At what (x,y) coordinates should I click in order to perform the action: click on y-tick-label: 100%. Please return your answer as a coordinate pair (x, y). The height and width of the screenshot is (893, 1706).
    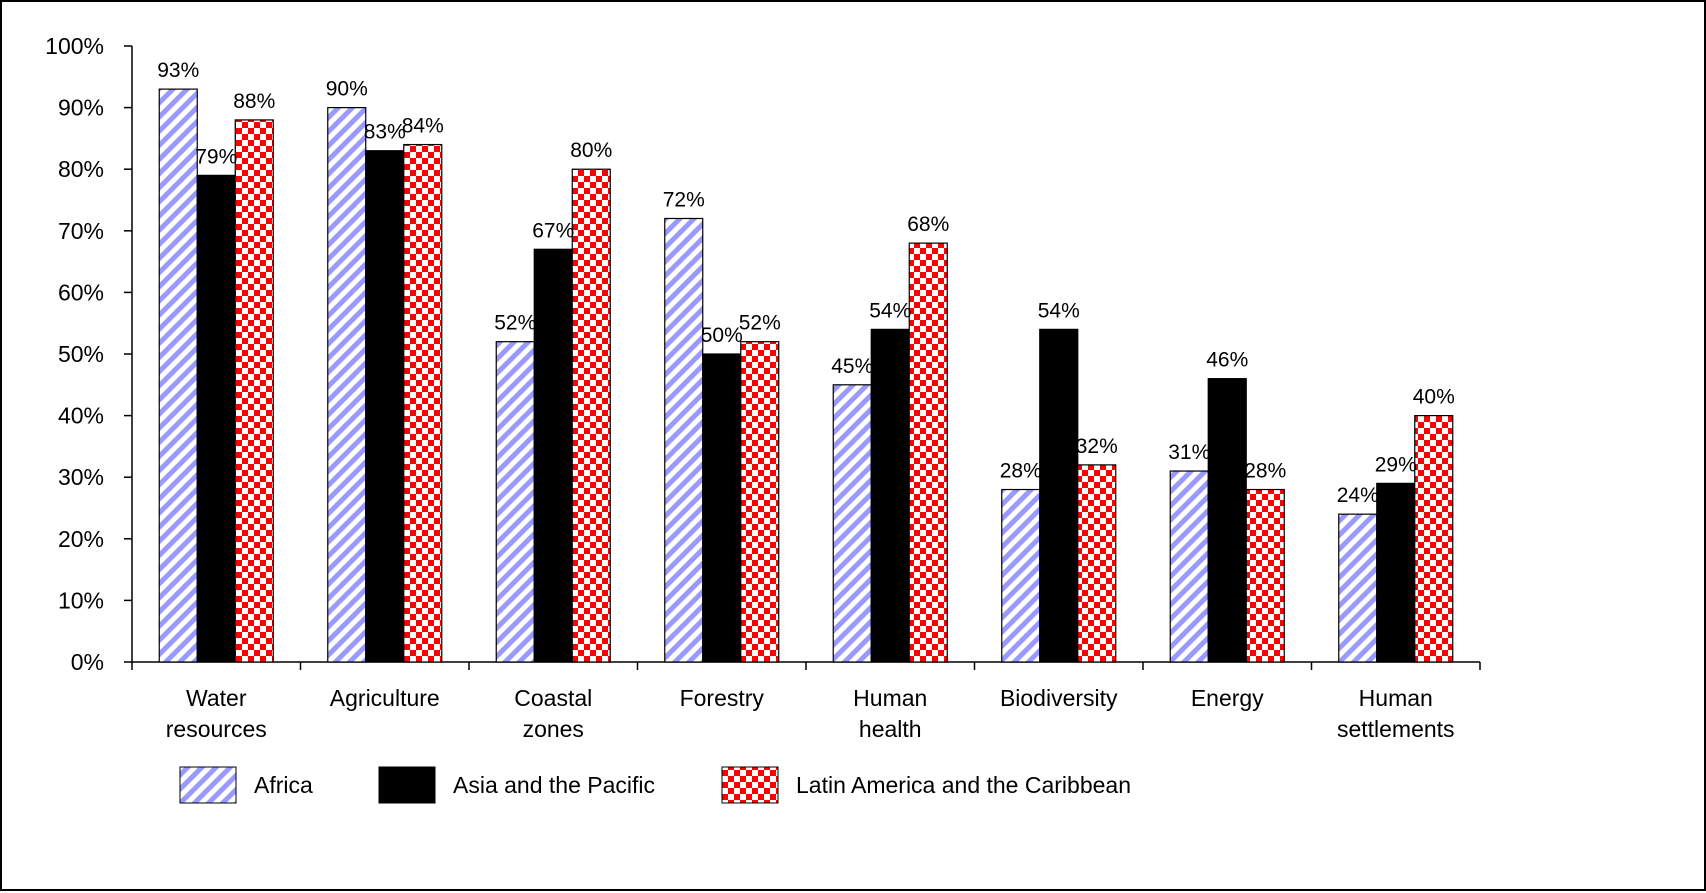
    Looking at the image, I should click on (74, 46).